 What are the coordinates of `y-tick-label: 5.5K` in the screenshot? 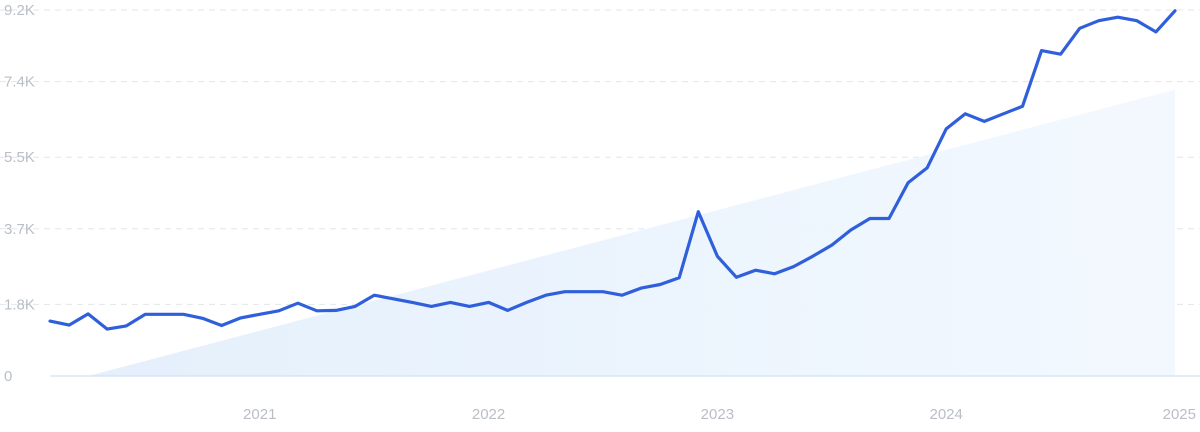 It's located at (19, 157).